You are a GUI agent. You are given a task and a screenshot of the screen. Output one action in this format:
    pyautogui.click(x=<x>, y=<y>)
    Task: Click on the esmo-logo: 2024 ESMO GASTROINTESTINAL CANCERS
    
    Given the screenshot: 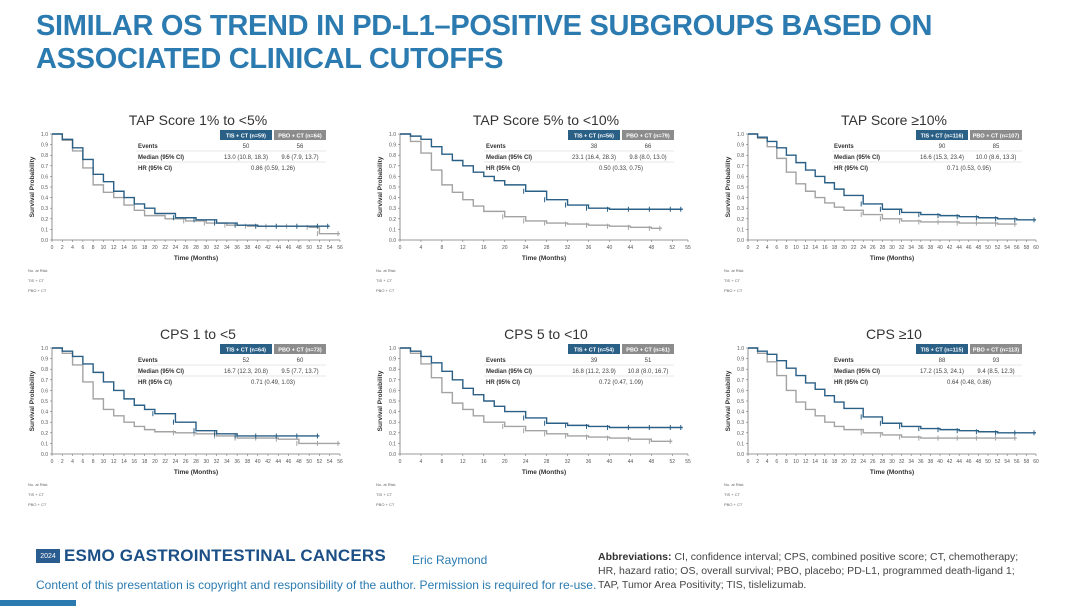 What is the action you would take?
    pyautogui.click(x=211, y=556)
    